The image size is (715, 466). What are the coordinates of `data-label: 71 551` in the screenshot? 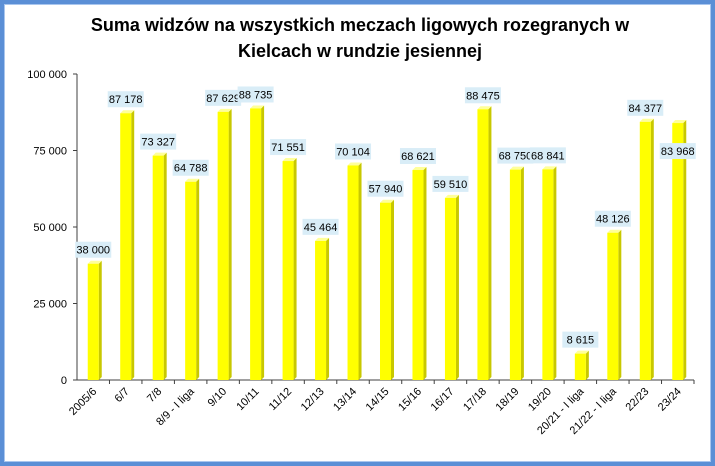 It's located at (288, 148).